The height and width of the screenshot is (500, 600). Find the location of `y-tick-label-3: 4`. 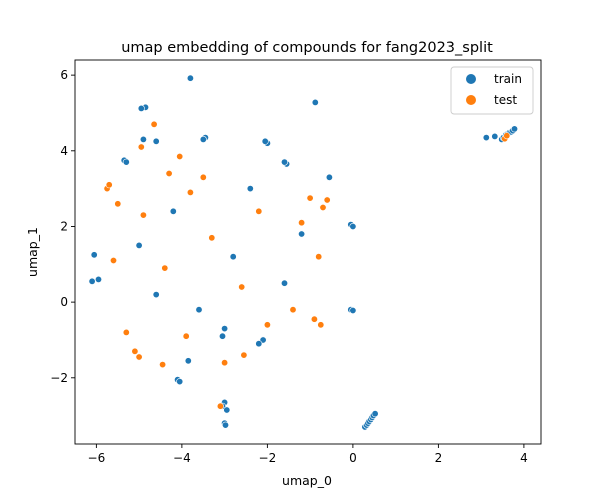

y-tick-label-3: 4 is located at coordinates (64, 151).